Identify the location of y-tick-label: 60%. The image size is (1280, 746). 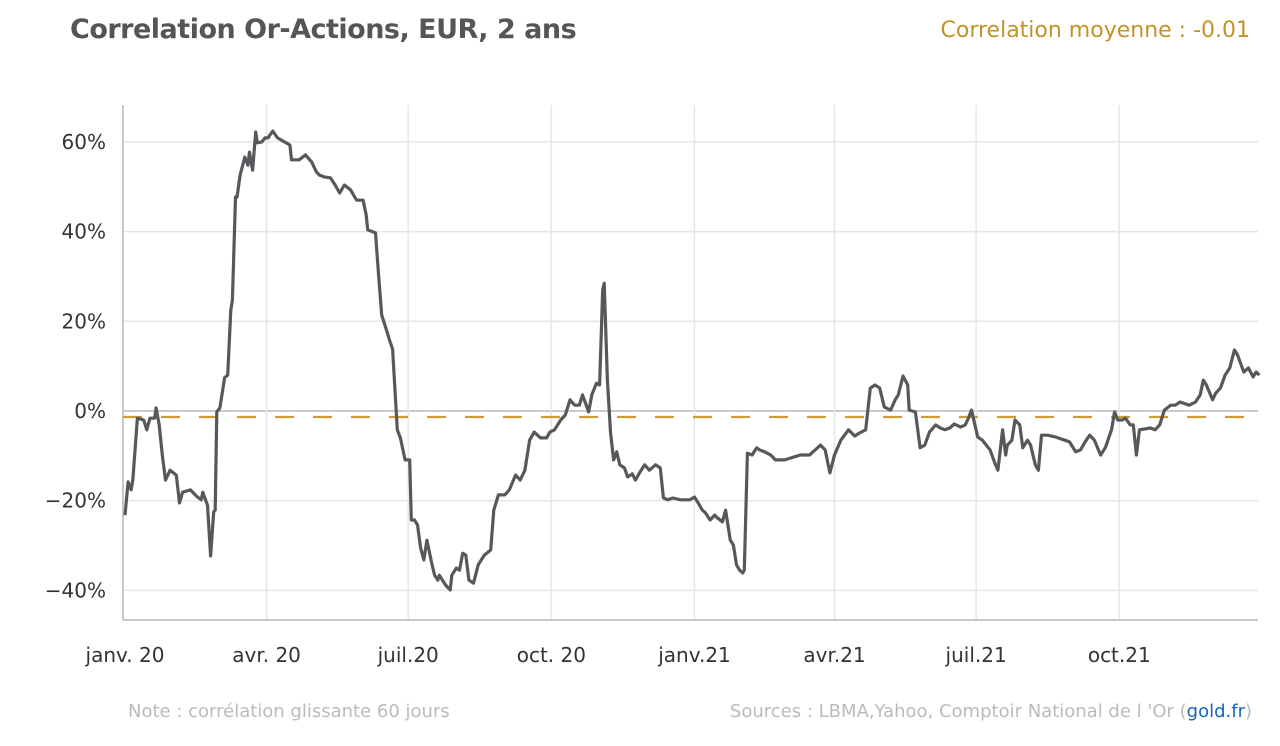
(84, 142).